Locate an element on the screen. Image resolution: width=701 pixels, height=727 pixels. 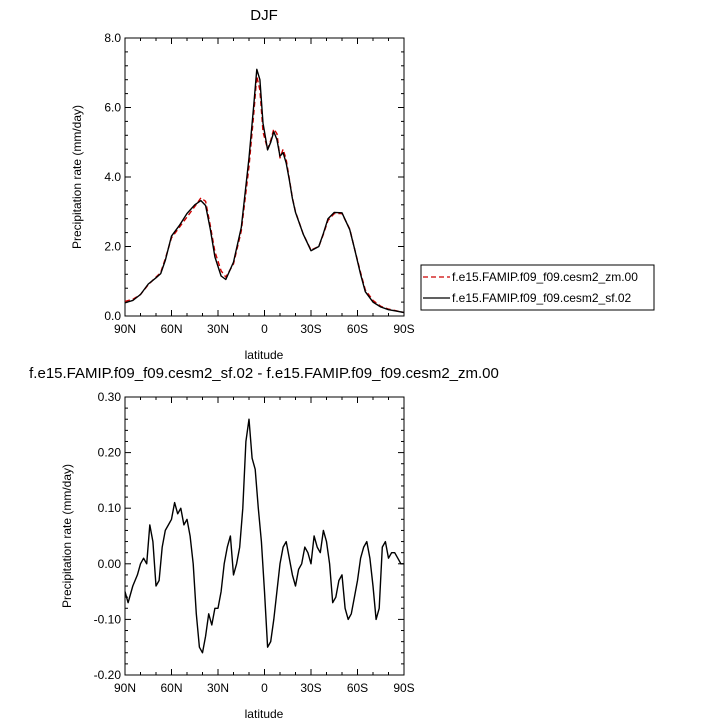
bottom-y-tick-label: -0.20 is located at coordinates (108, 675).